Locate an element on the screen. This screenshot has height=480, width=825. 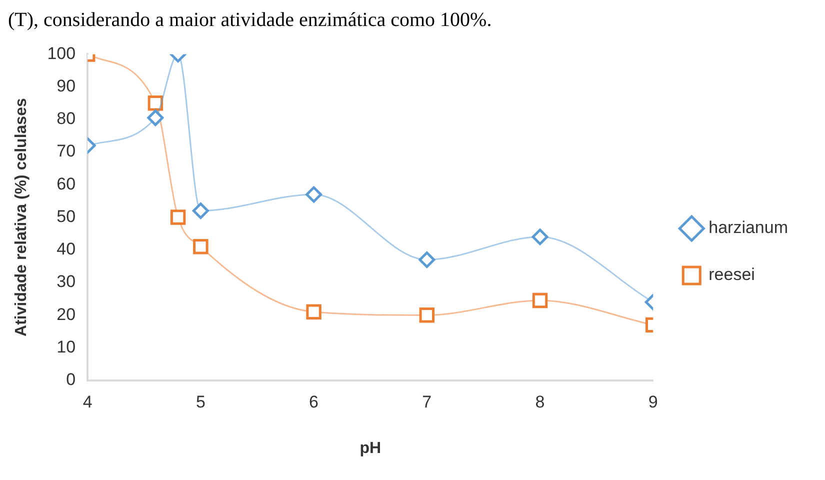
x-tick-label: 6 is located at coordinates (314, 402).